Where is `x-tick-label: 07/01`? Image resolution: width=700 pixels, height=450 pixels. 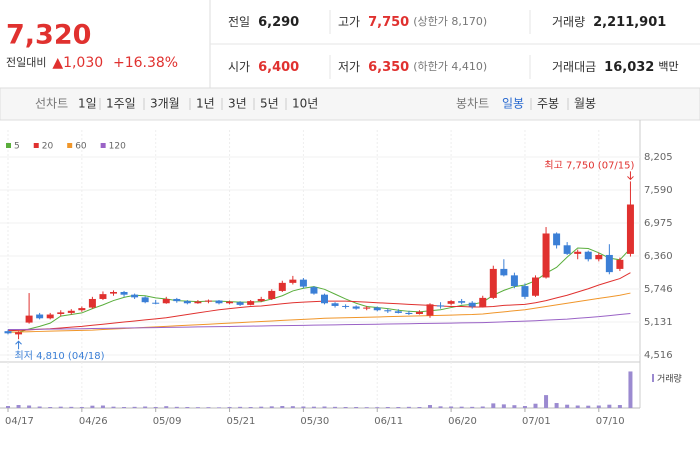
x-tick-label: 07/01 is located at coordinates (536, 421).